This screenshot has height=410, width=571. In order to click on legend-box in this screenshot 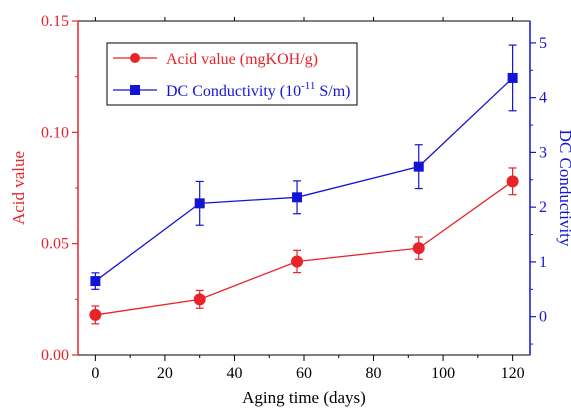, I will do `click(232, 74)`.